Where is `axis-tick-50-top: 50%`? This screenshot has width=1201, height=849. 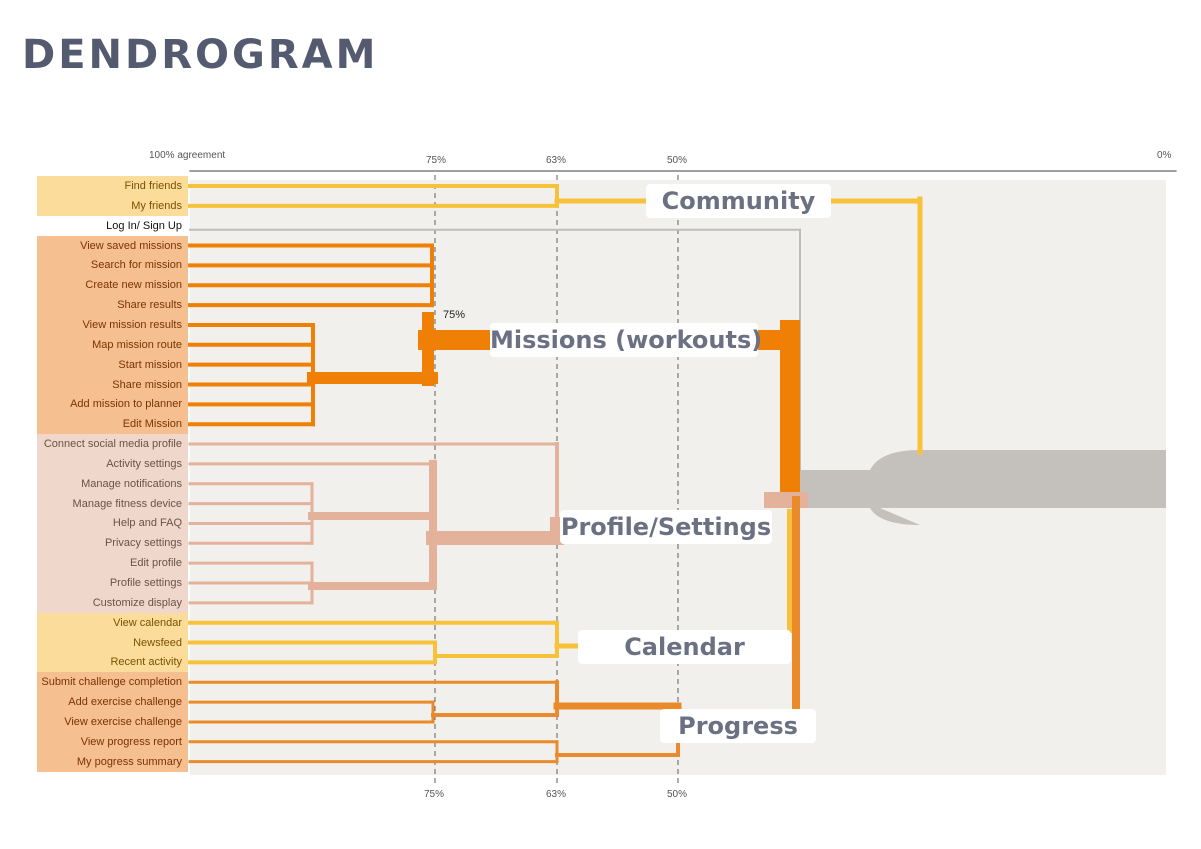
axis-tick-50-top: 50% is located at coordinates (677, 160).